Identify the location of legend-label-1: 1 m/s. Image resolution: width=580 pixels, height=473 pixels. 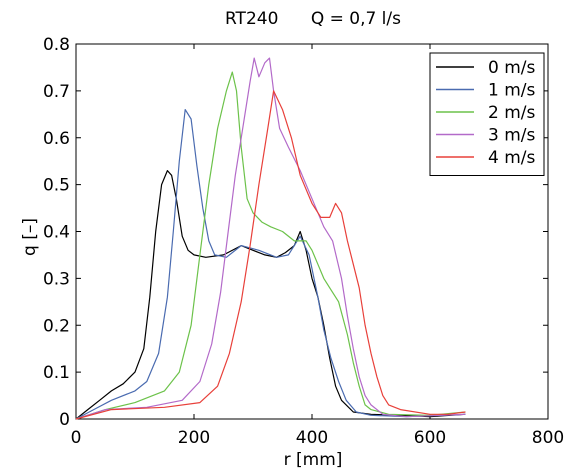
(512, 91).